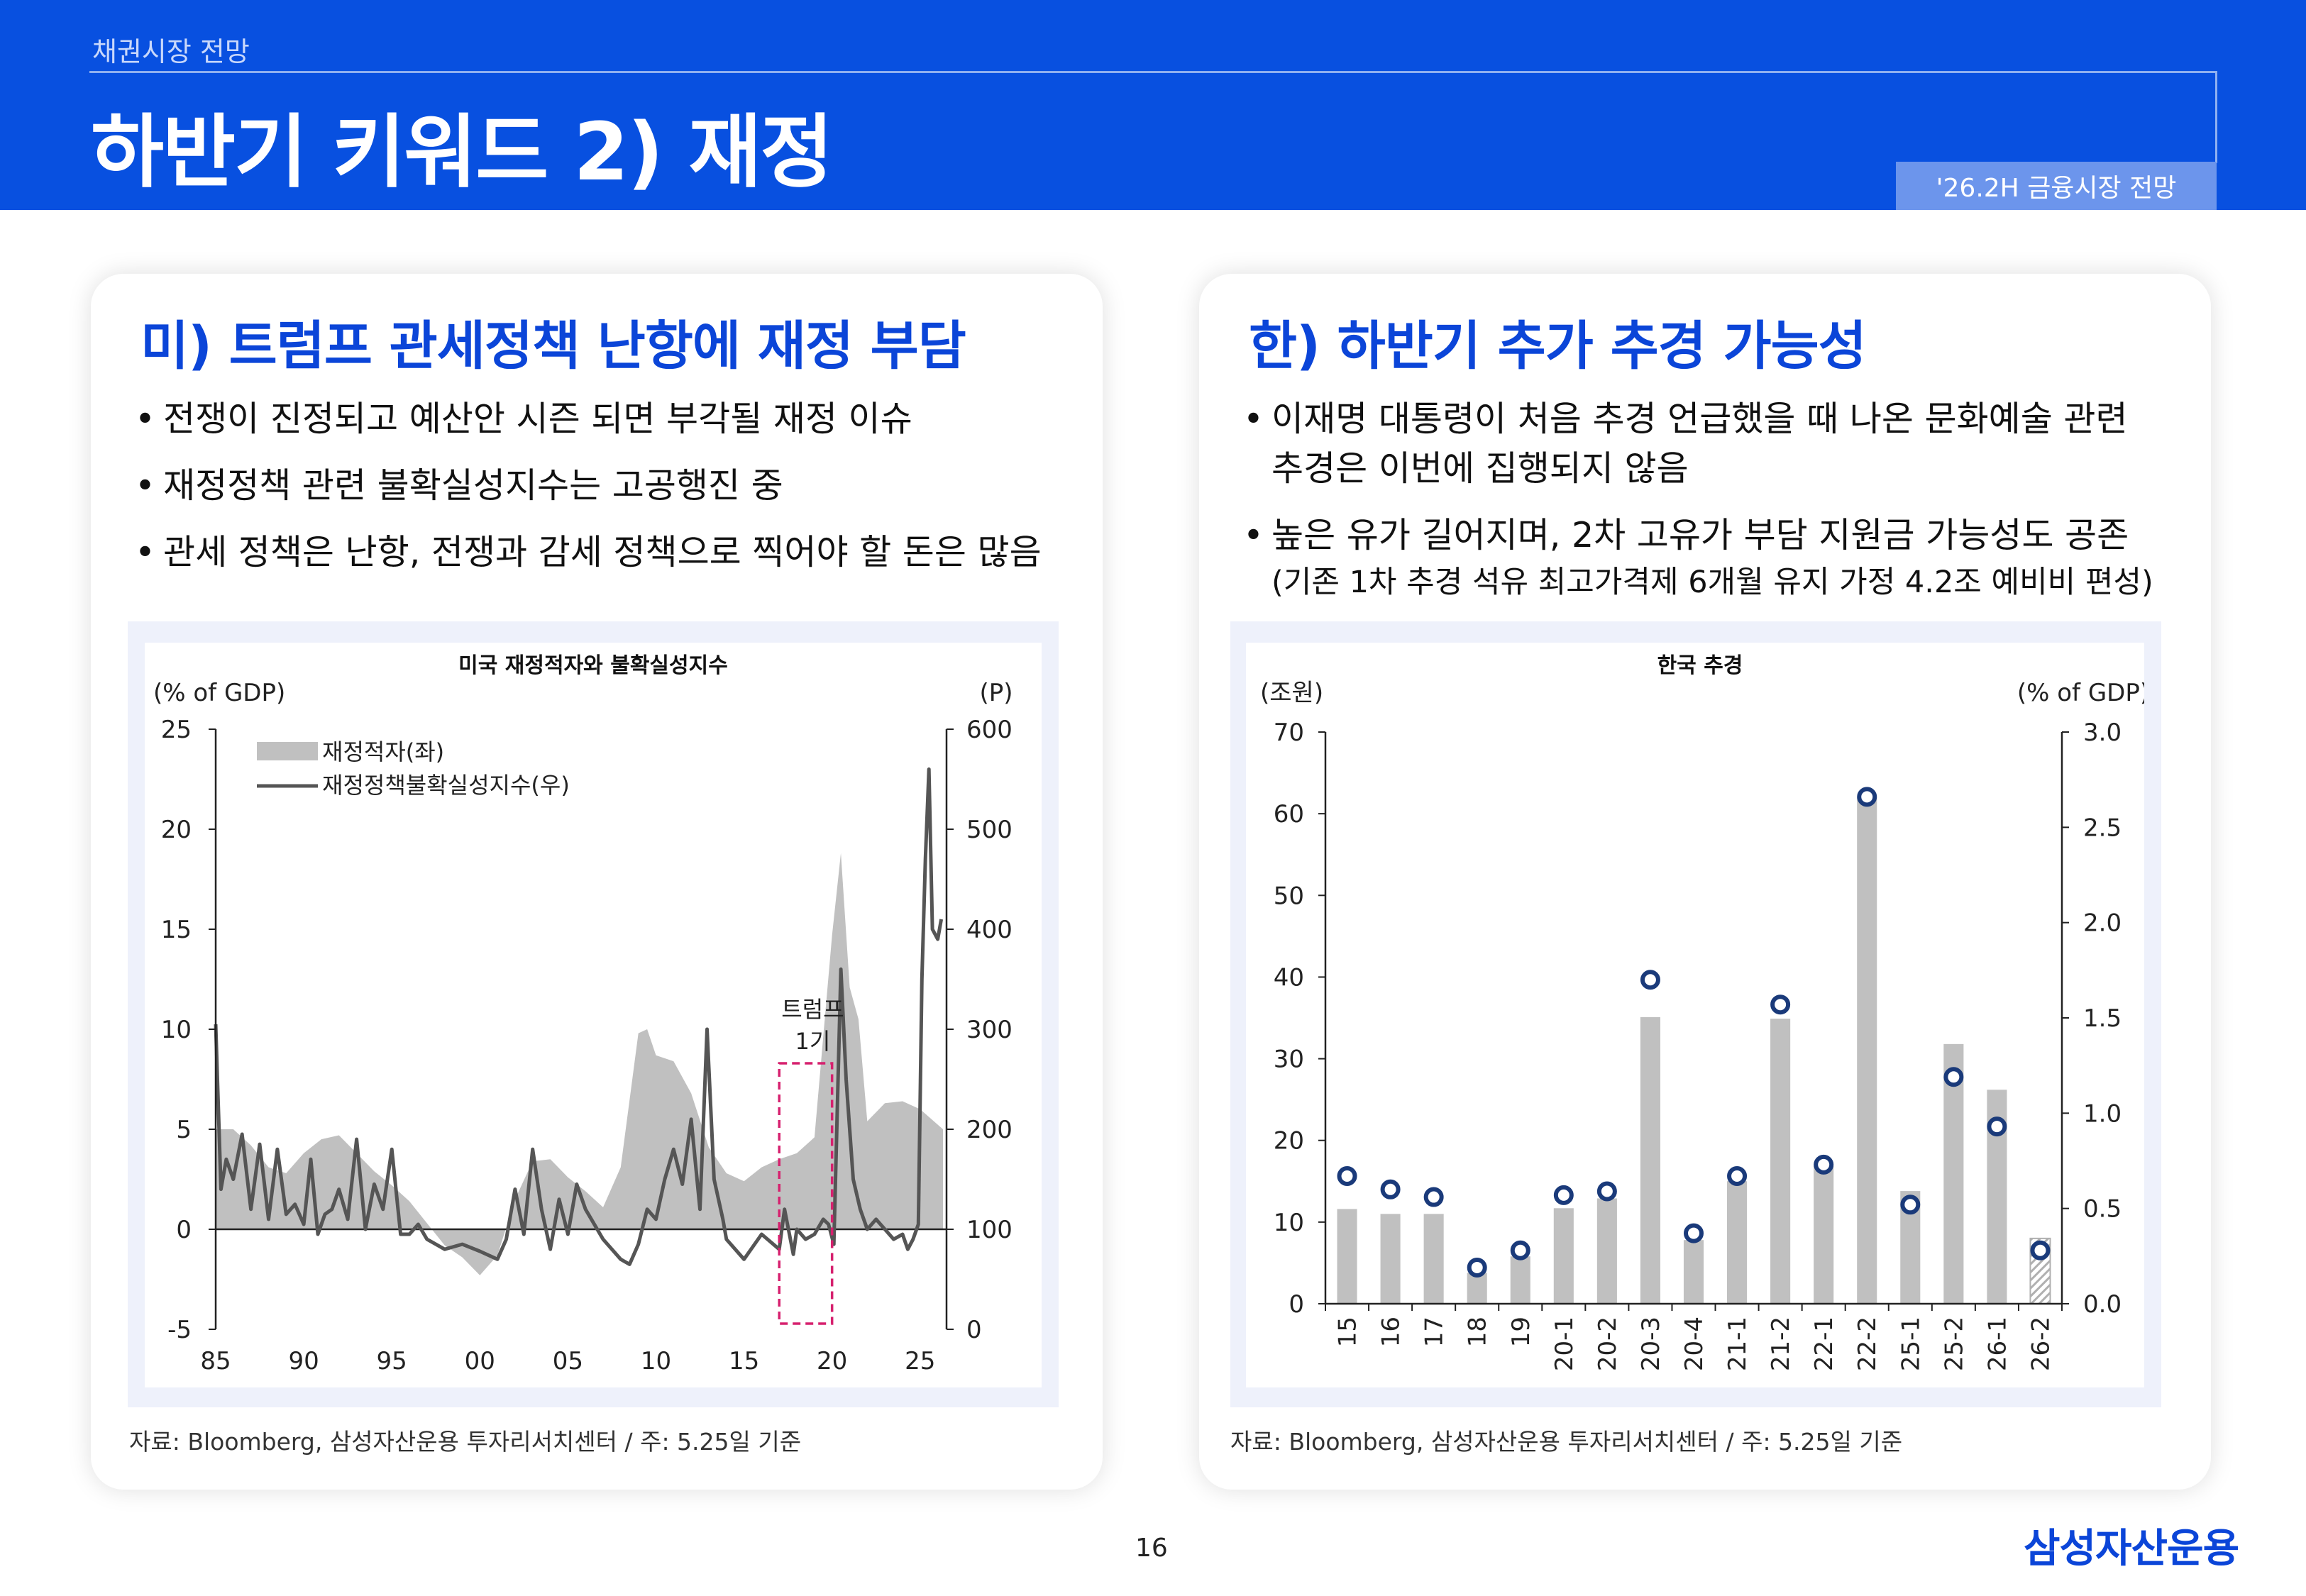 The width and height of the screenshot is (2306, 1596). I want to click on y-left-tick-label: 15, so click(176, 930).